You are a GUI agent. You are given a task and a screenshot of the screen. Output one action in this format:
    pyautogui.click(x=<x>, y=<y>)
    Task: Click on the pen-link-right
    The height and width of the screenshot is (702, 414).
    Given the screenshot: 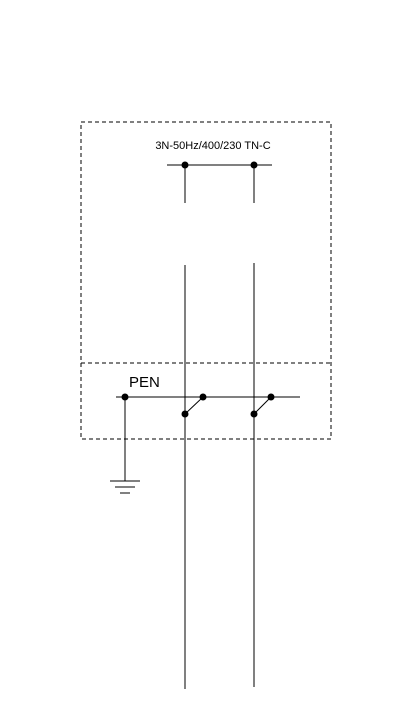 What is the action you would take?
    pyautogui.click(x=262, y=405)
    